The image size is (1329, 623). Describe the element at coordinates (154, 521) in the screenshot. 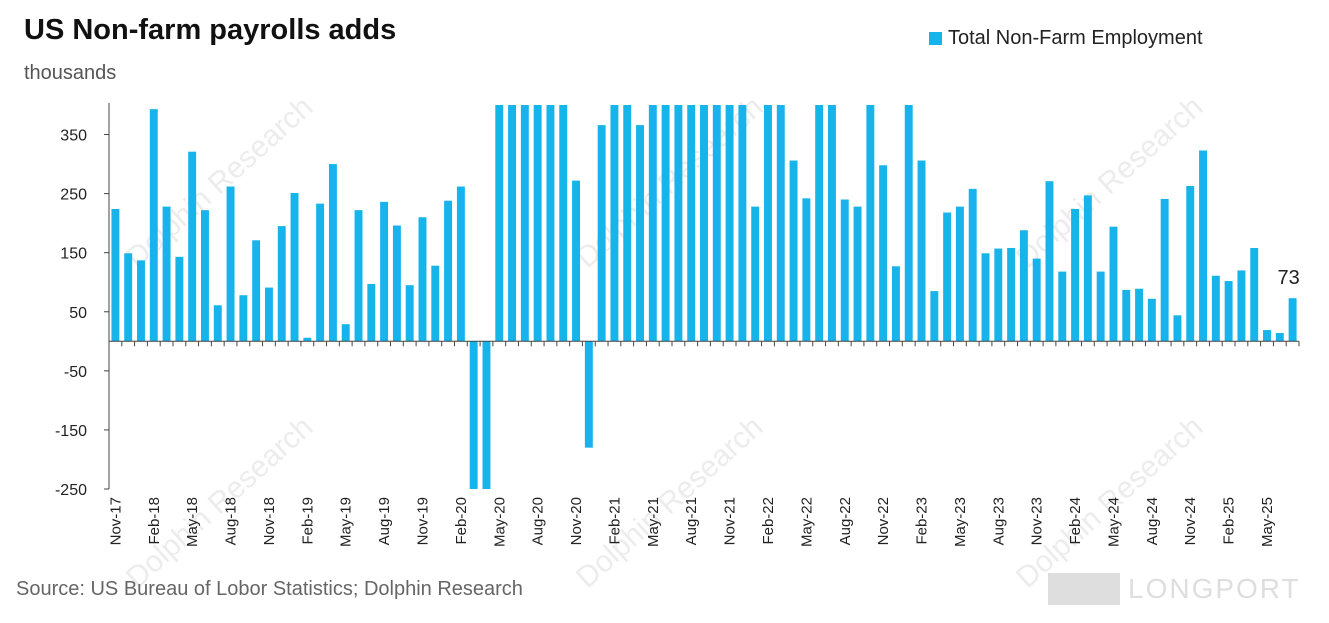

I see `x-tick-label: Feb-18` at that location.